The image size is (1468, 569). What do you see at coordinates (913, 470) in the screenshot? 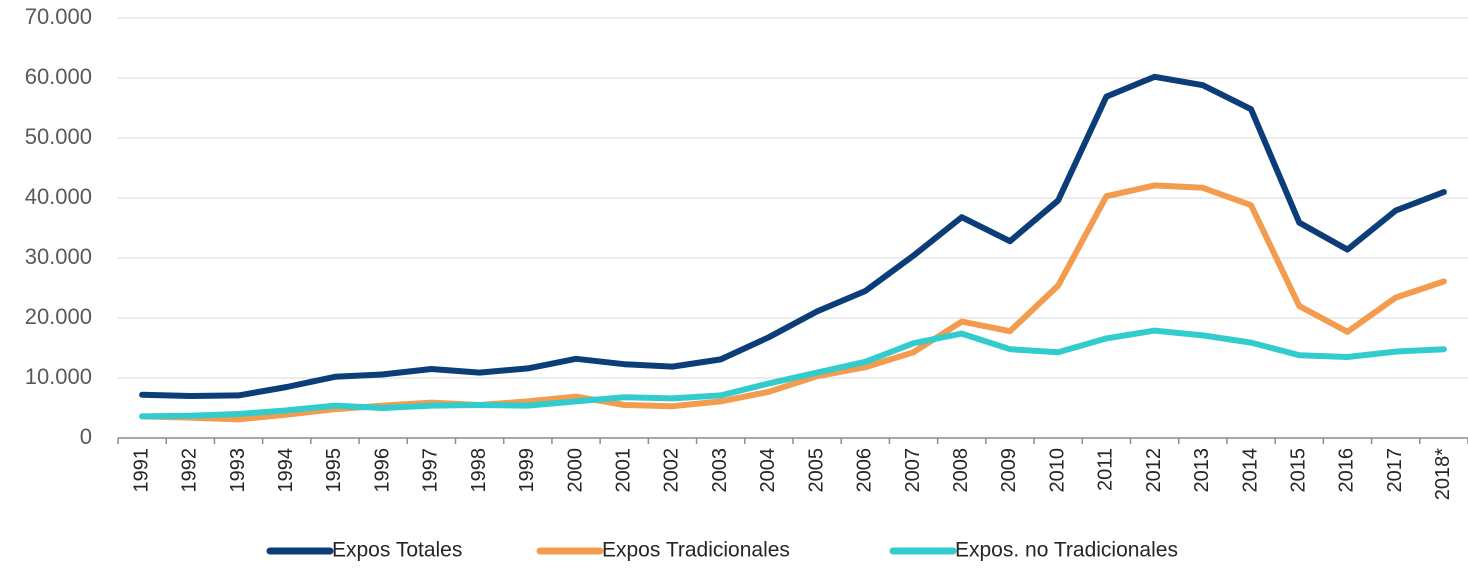
I see `x-tick-label: 2007` at bounding box center [913, 470].